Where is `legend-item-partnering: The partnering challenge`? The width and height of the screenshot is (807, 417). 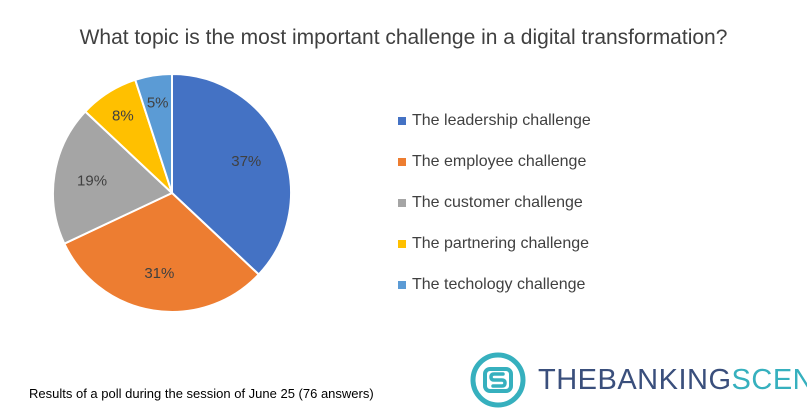 legend-item-partnering: The partnering challenge is located at coordinates (494, 243).